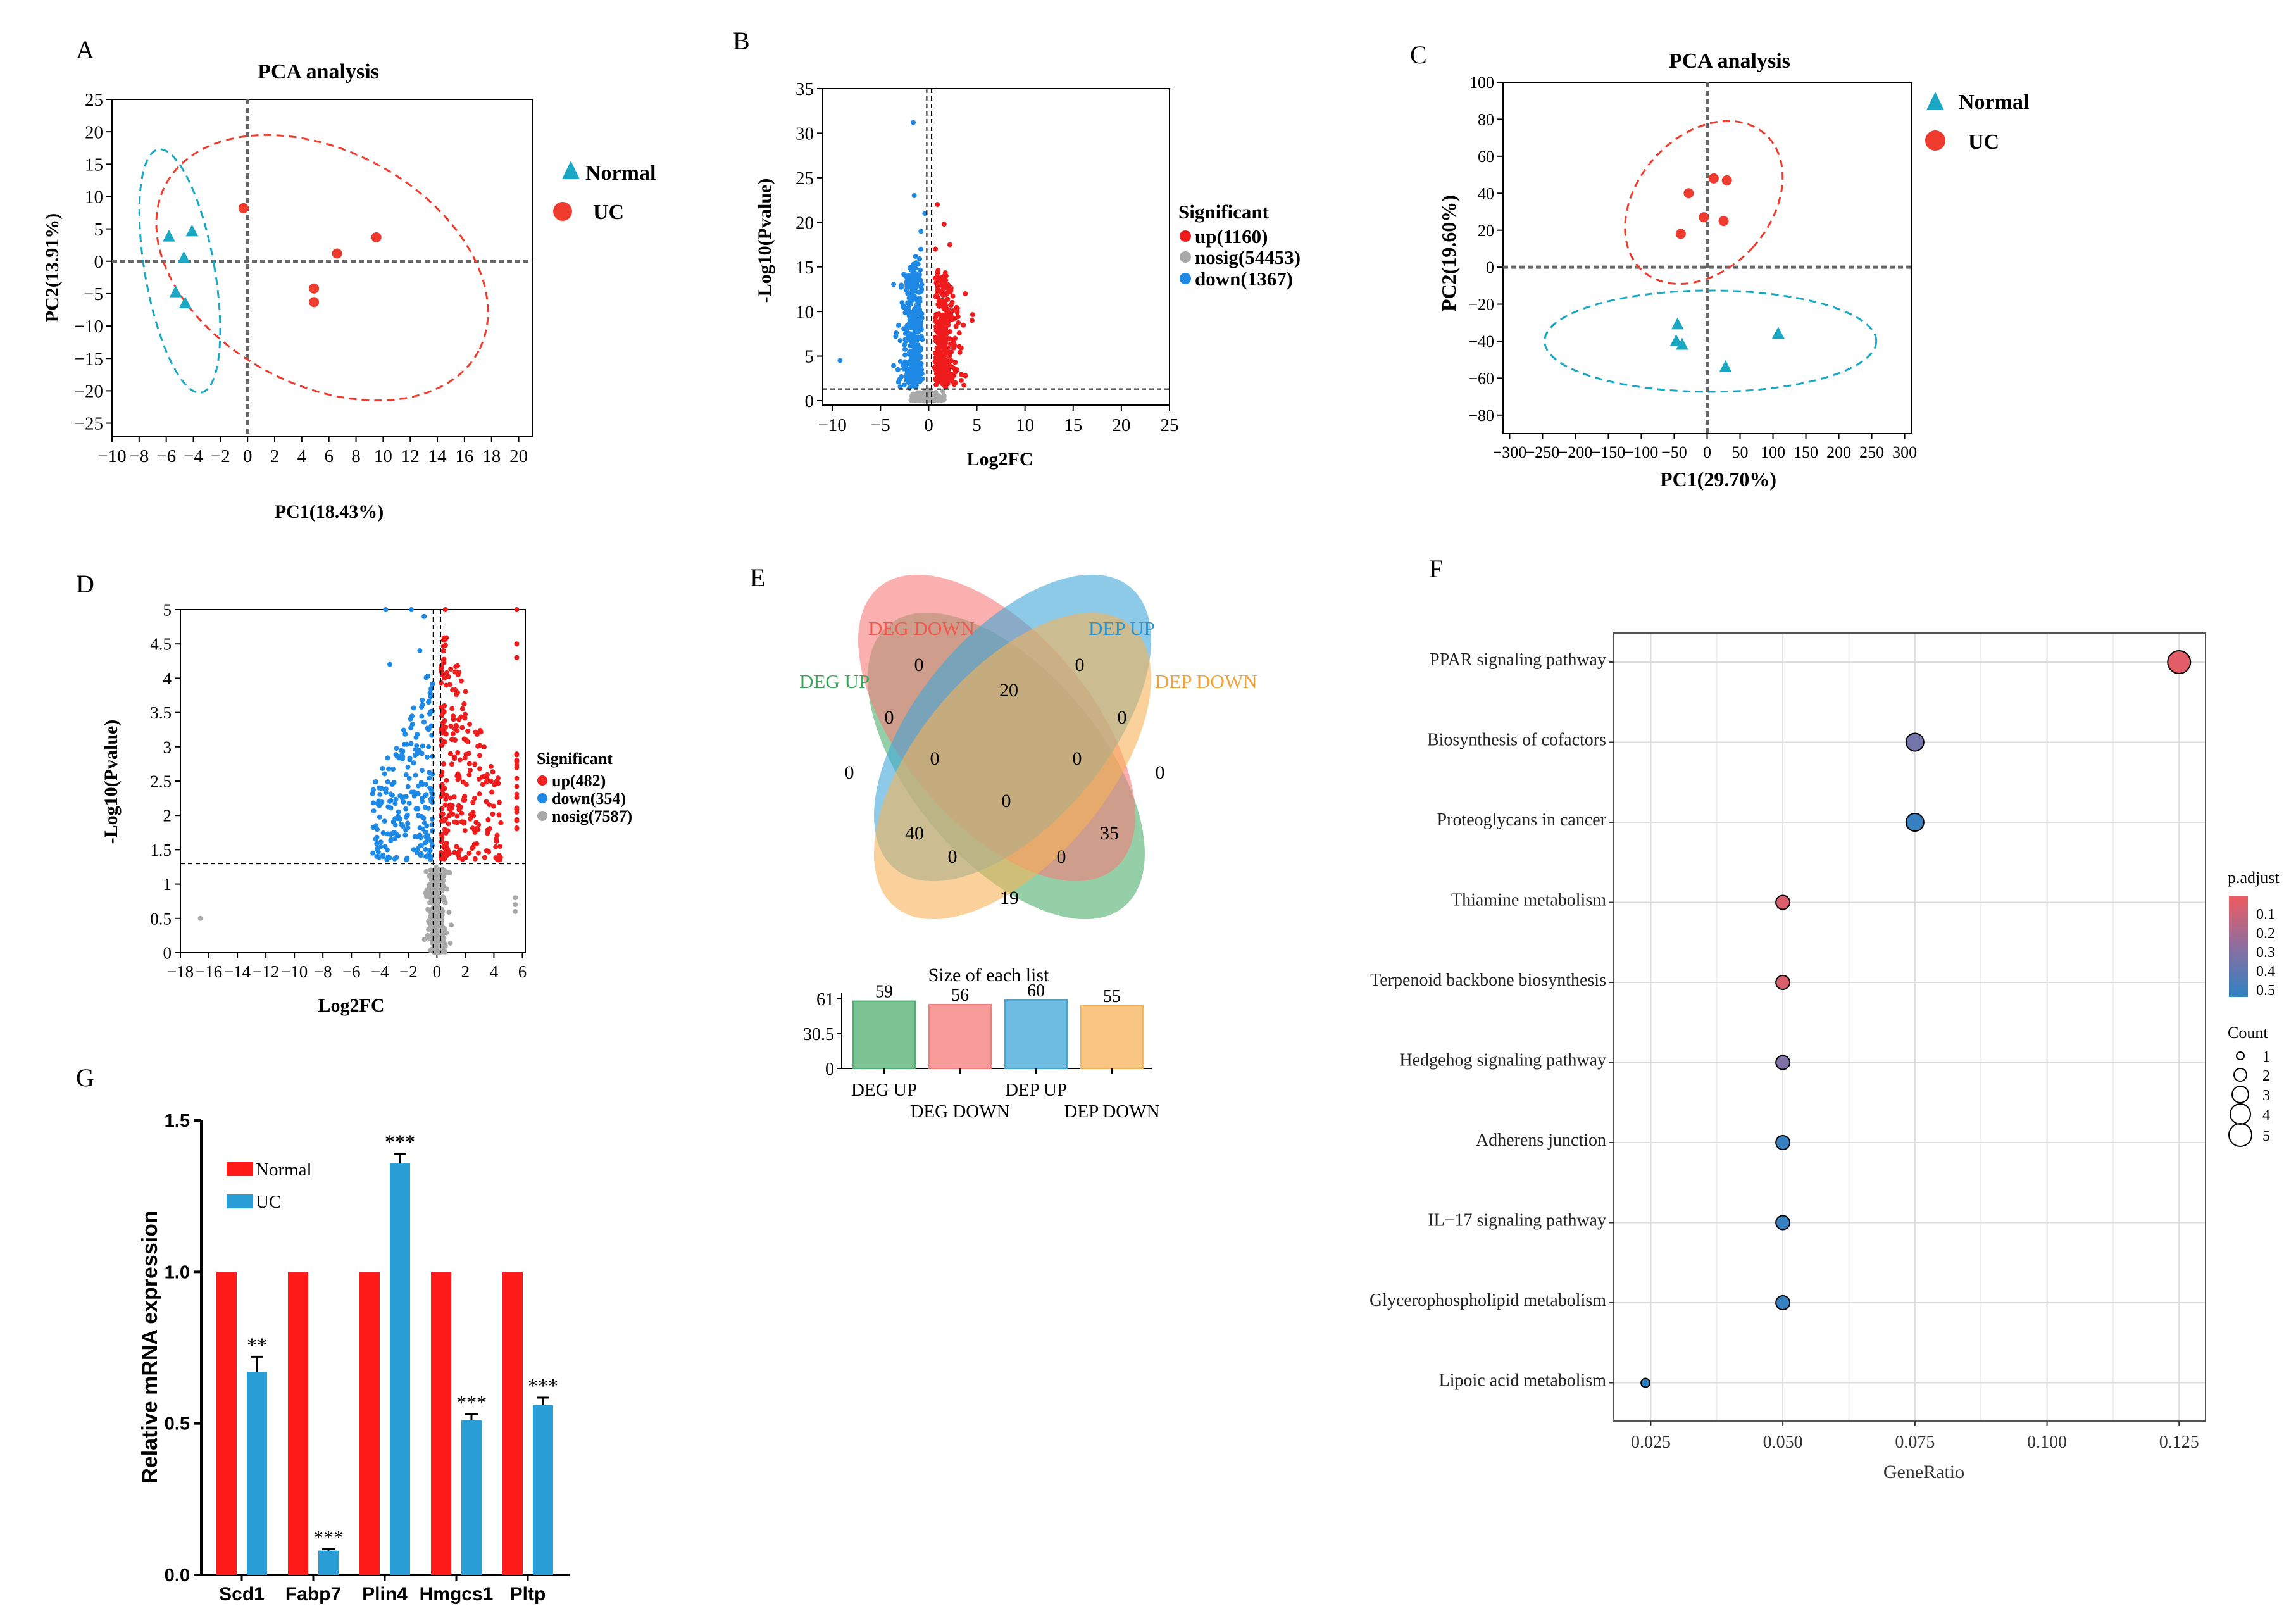 The width and height of the screenshot is (2296, 1623). What do you see at coordinates (1231, 237) in the screenshot?
I see `panel-b-legend-up: up(1160)` at bounding box center [1231, 237].